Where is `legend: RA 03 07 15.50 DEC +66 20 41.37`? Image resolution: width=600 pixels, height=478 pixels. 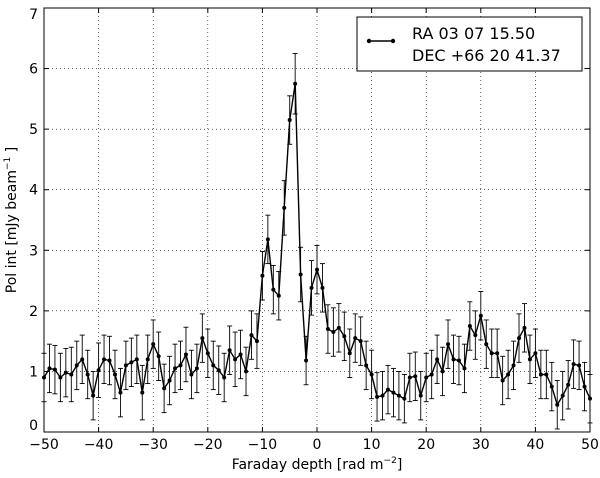 legend: RA 03 07 15.50 DEC +66 20 41.37 is located at coordinates (469, 44).